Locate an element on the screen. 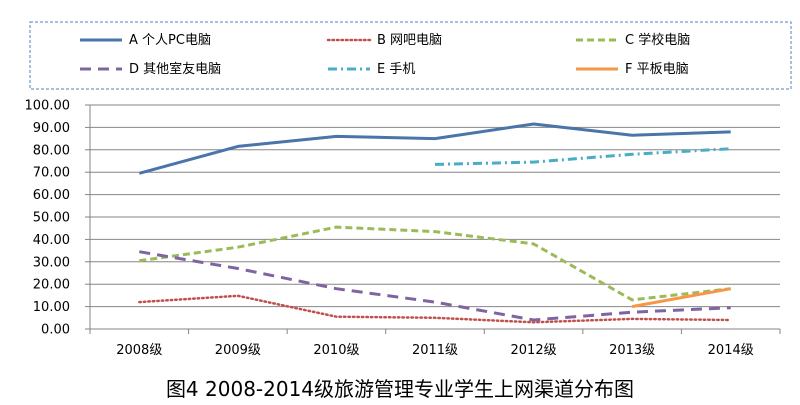 This screenshot has height=405, width=800. legend-label-B-网吧电脑: B 网吧电脑 is located at coordinates (409, 40).